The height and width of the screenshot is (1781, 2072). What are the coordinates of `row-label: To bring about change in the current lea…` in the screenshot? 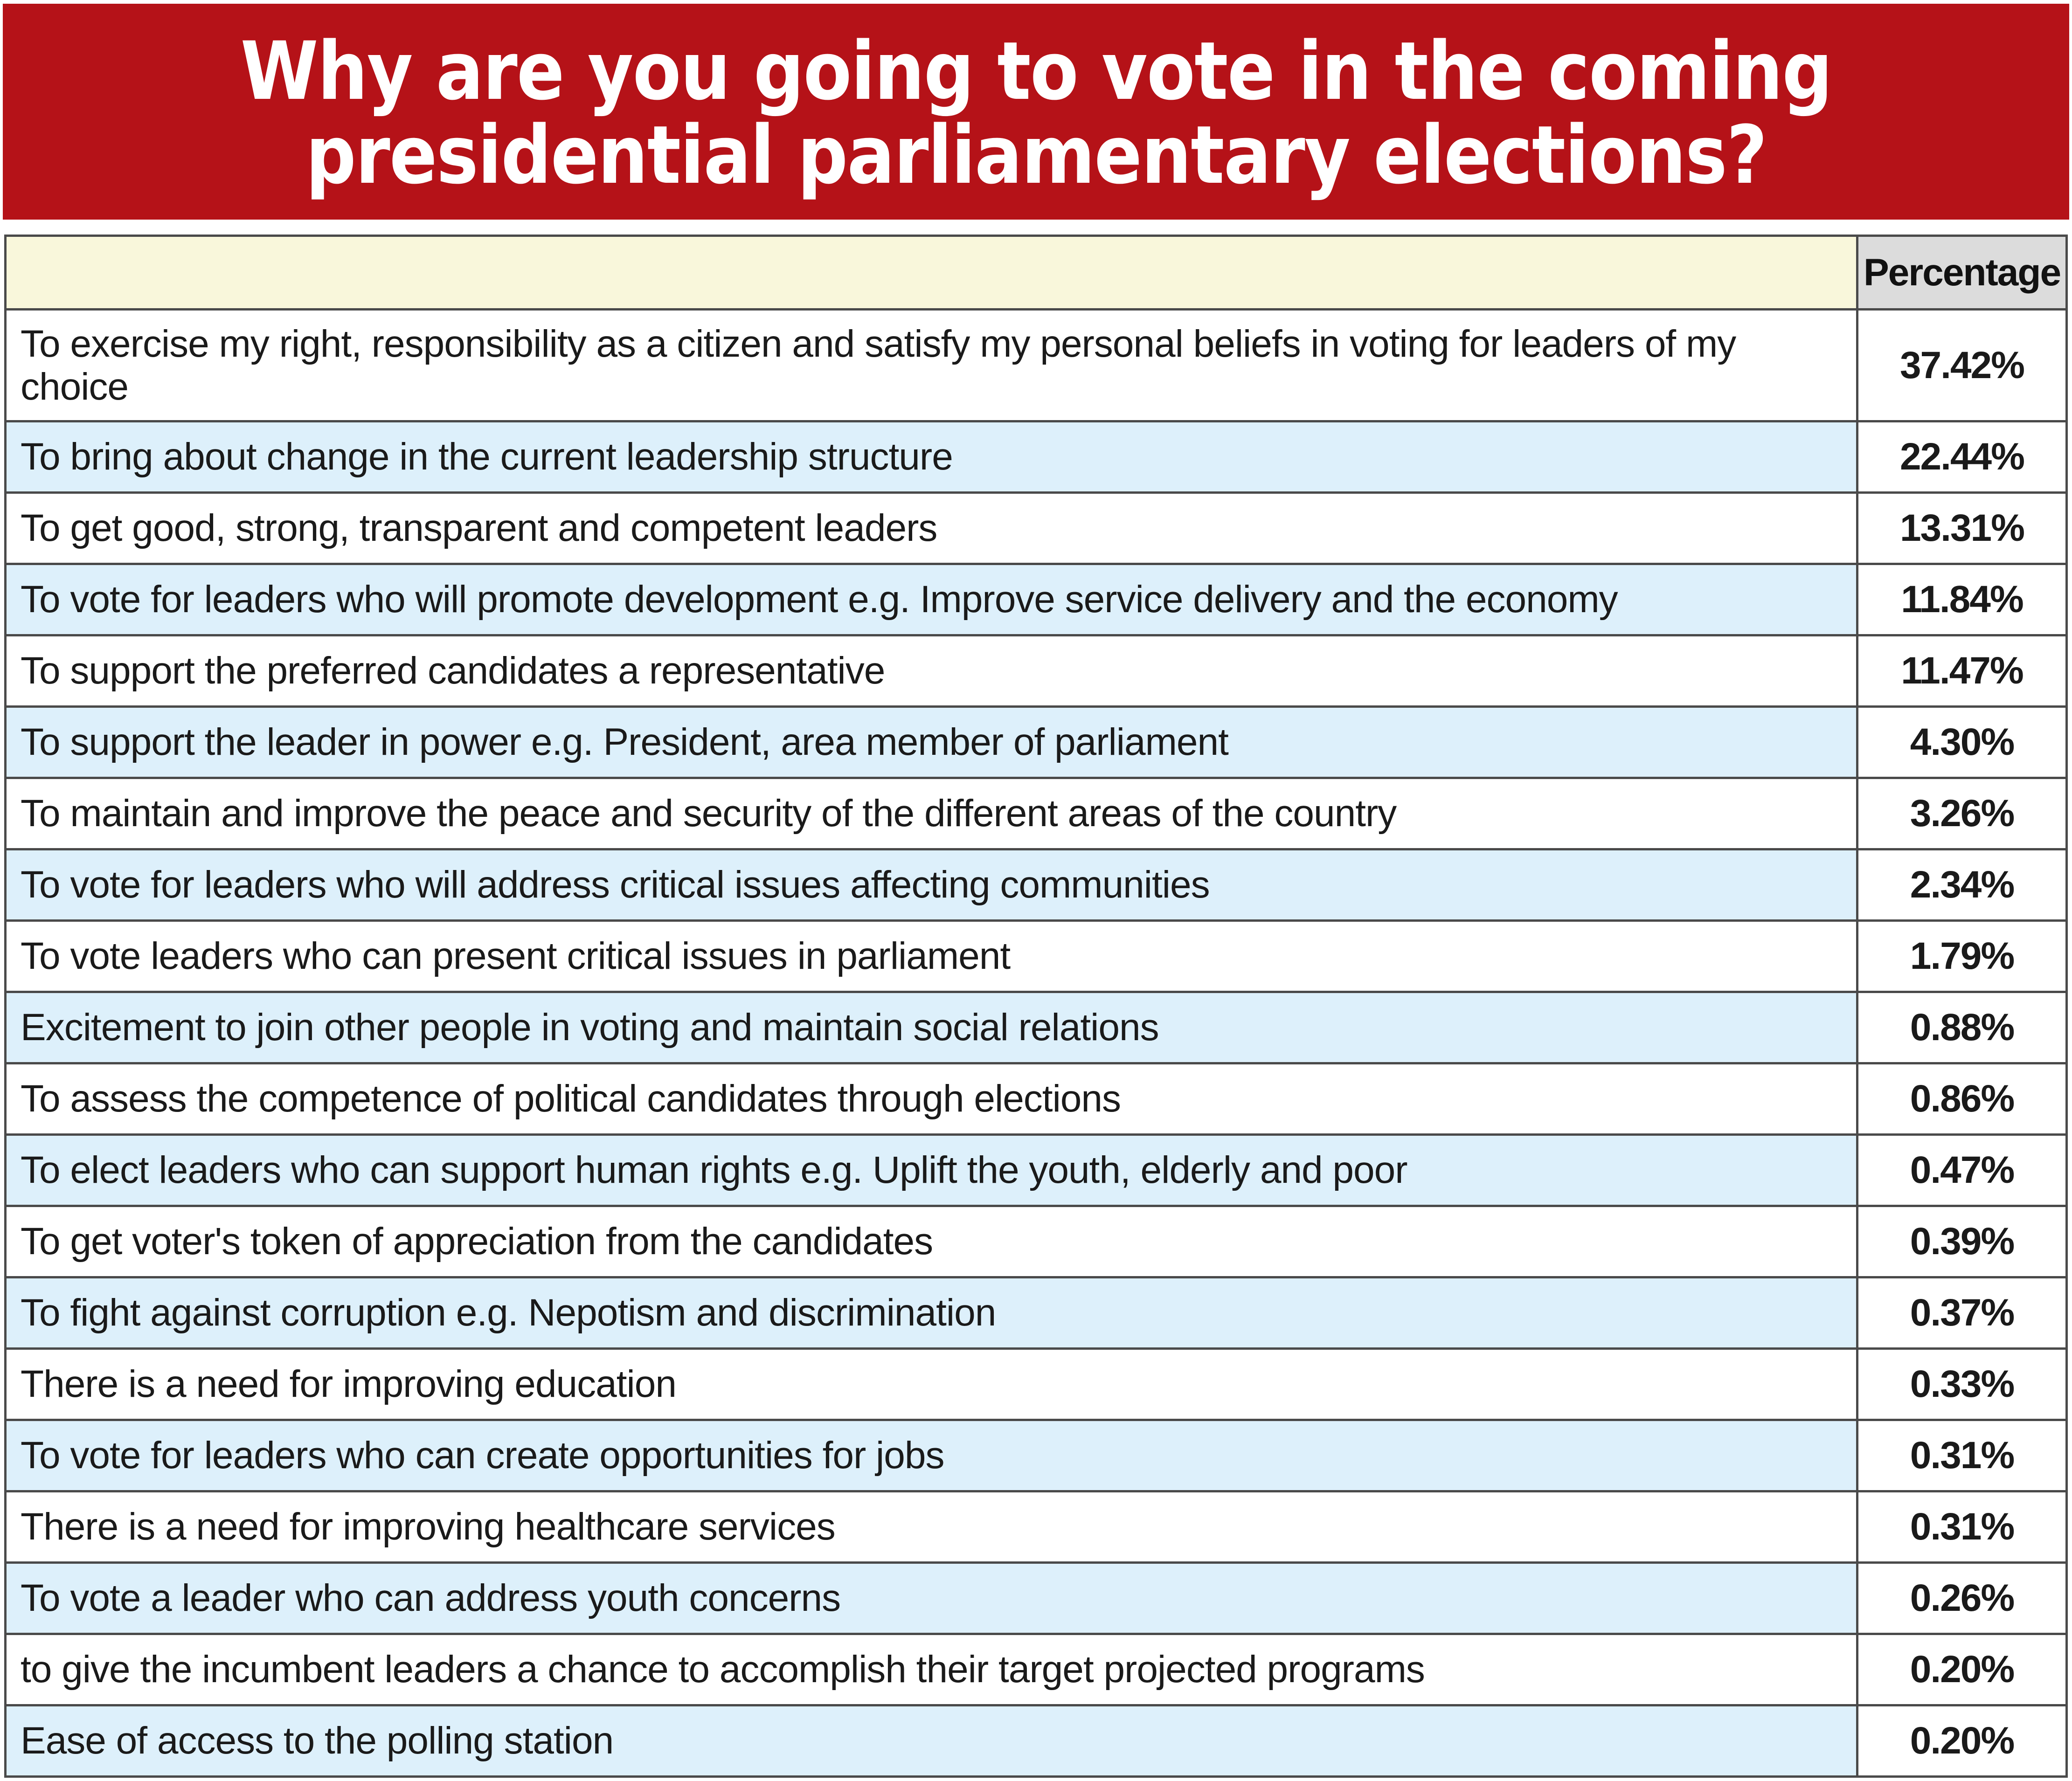 It's located at (931, 457).